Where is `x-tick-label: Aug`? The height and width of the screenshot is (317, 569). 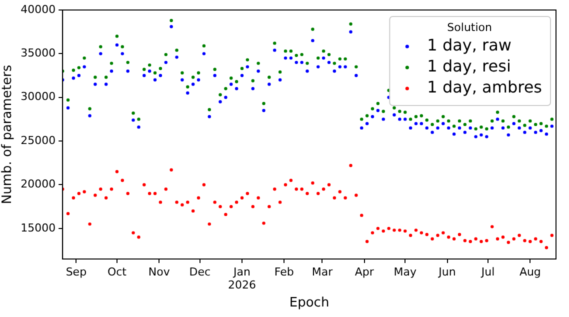 x-tick-label: Aug is located at coordinates (530, 271).